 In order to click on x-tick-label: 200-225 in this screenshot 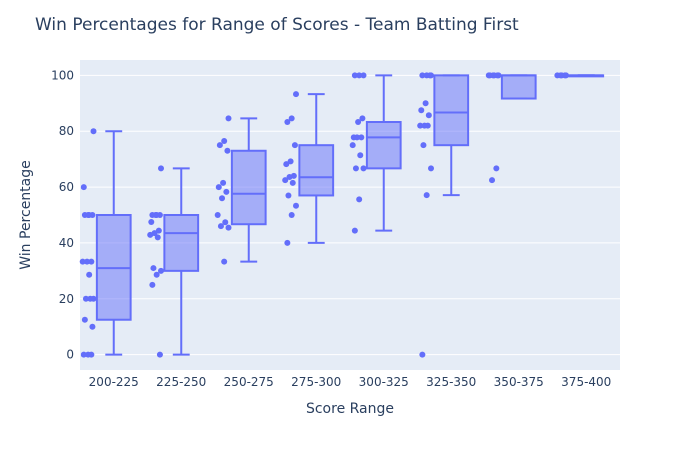, I will do `click(114, 382)`.